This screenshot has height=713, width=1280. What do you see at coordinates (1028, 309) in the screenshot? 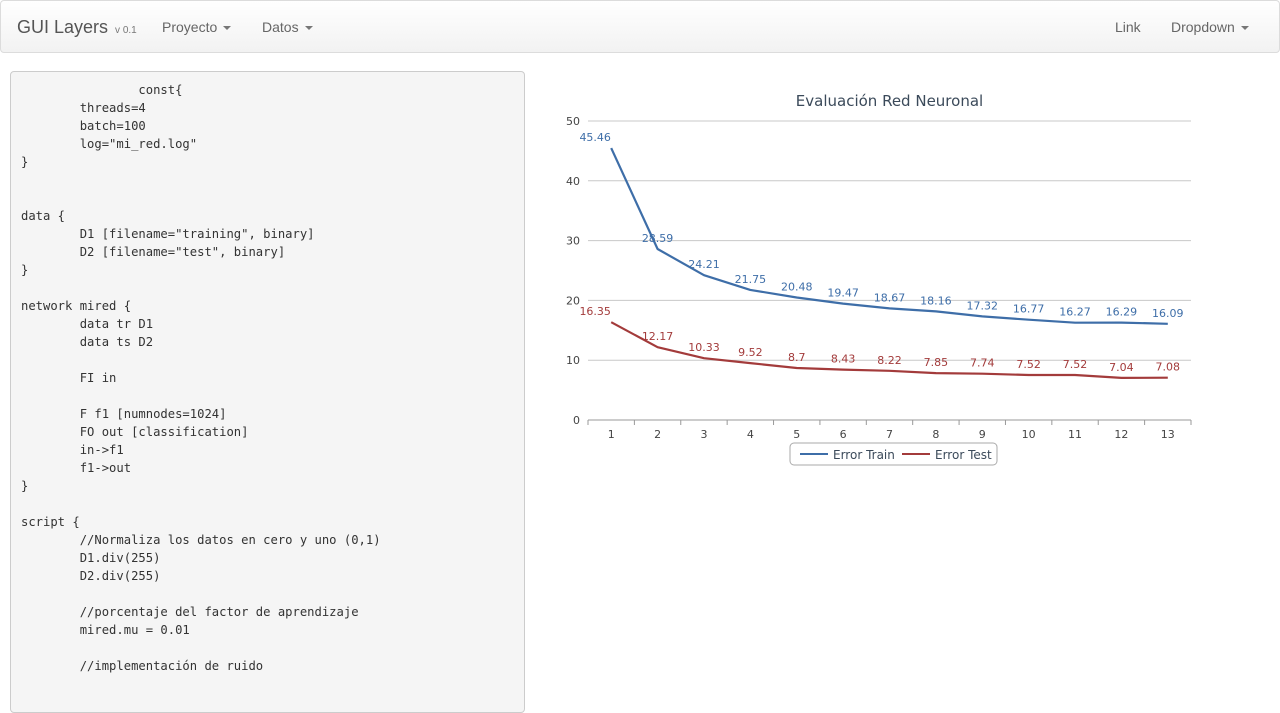
I see `data-label: 16.77` at bounding box center [1028, 309].